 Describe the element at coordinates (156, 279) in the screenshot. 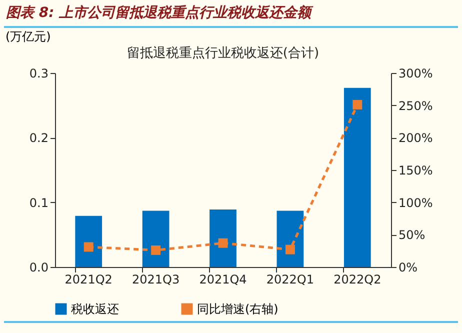

I see `x-tick-label: 2021Q3` at that location.